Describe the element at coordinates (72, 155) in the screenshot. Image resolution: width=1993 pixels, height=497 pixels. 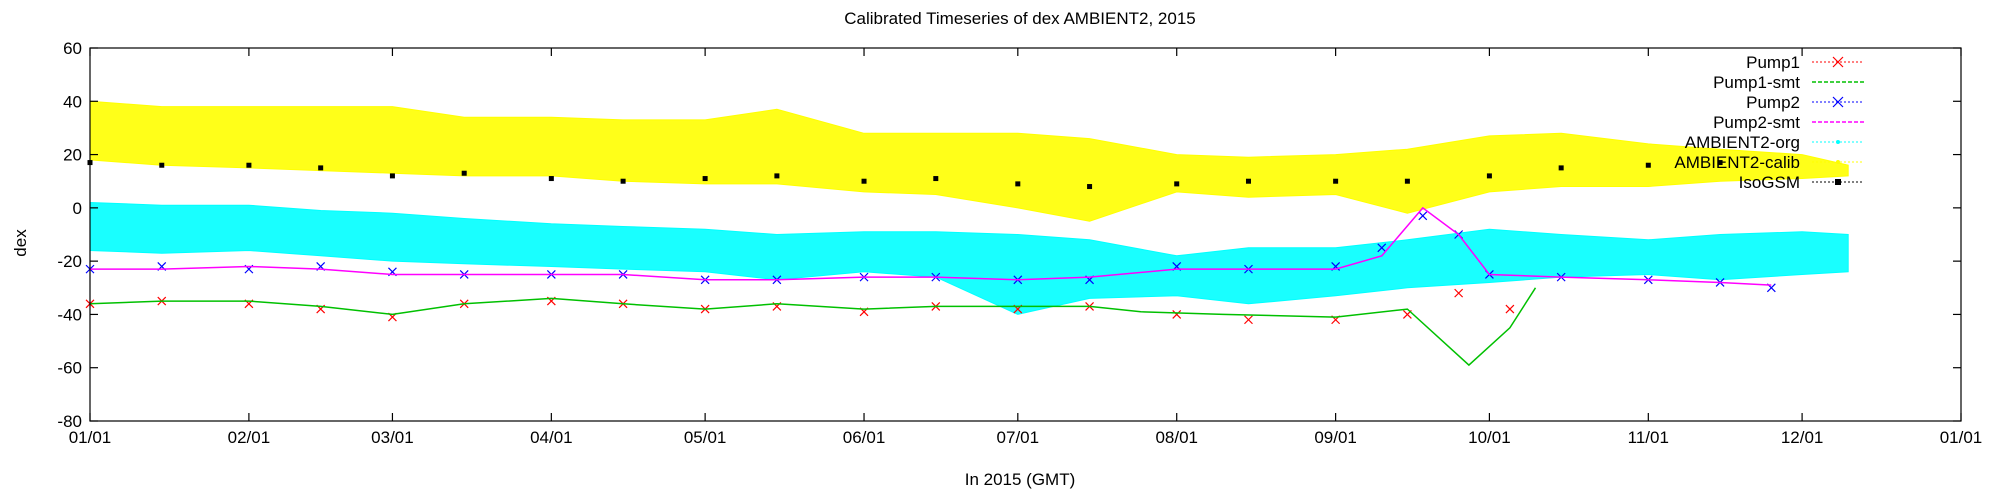
I see `y-tick-label: 20` at that location.